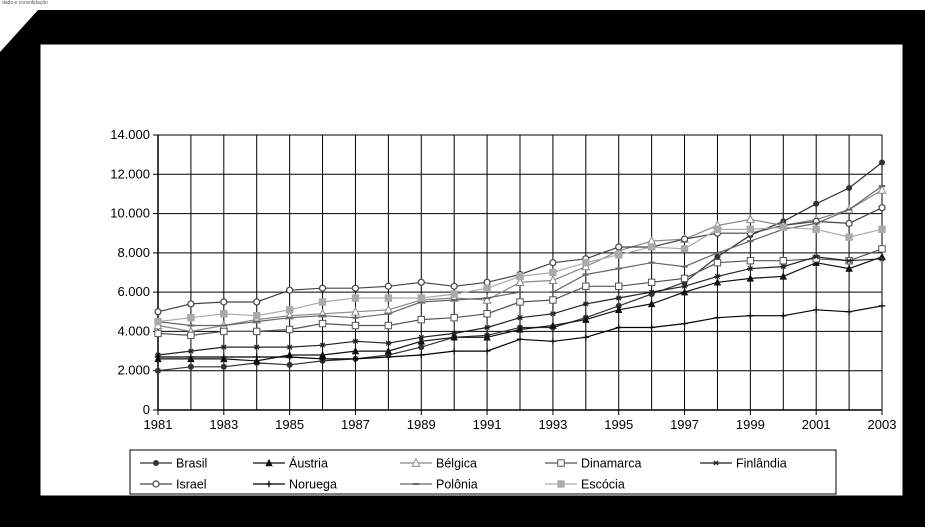  I want to click on legend-box, so click(483, 472).